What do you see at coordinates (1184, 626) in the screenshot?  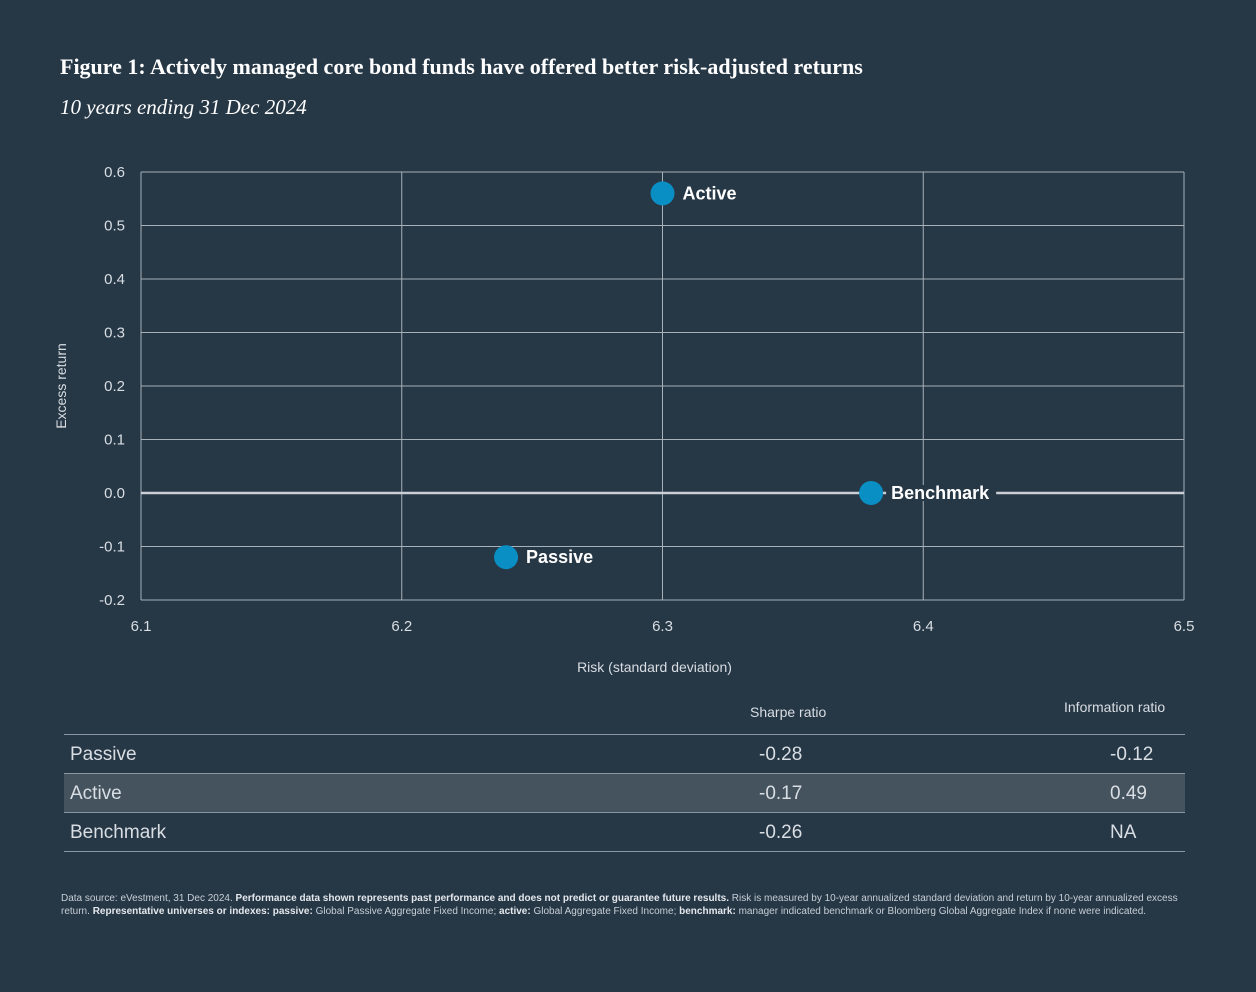 I see `x-tick-label: 6.5` at bounding box center [1184, 626].